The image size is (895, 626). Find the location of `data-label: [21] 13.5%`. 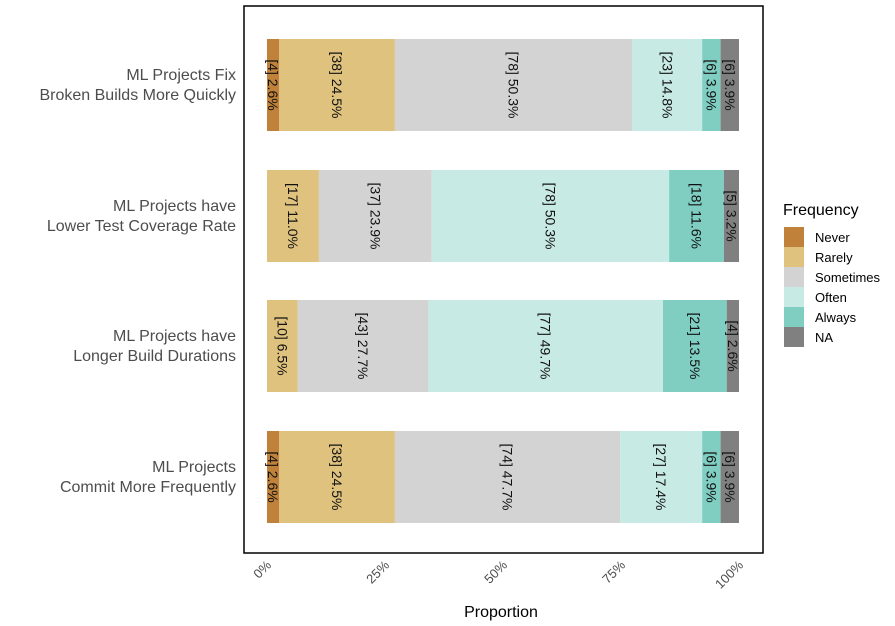

data-label: [21] 13.5% is located at coordinates (695, 346).